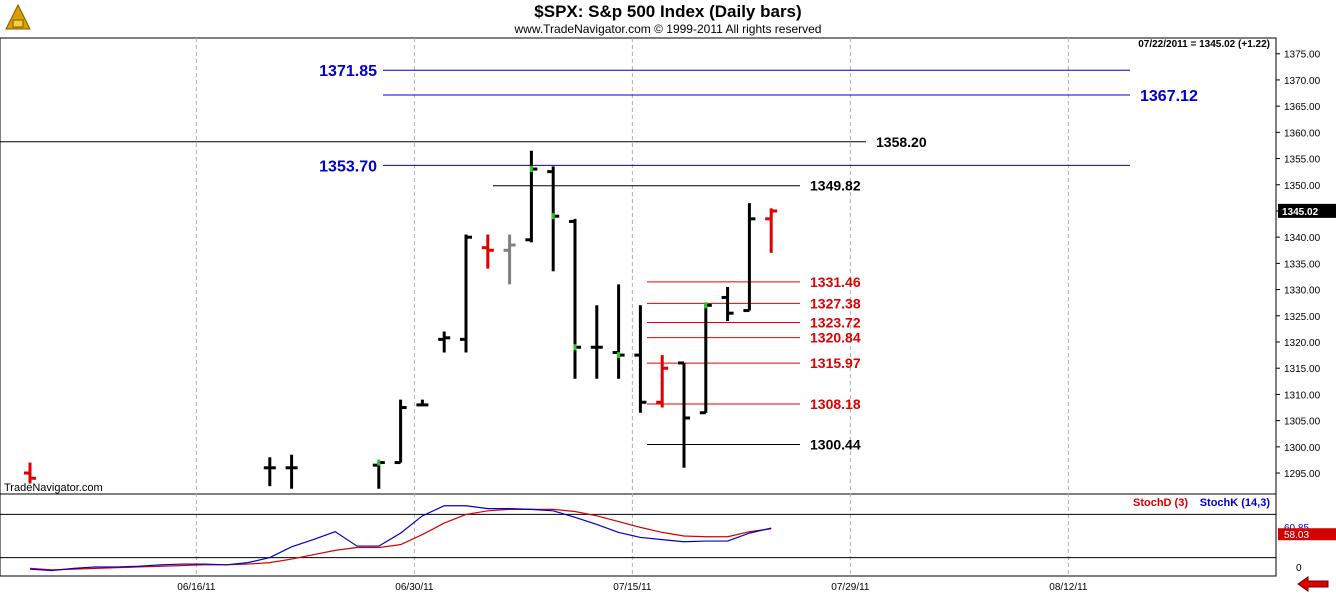 Image resolution: width=1336 pixels, height=594 pixels. Describe the element at coordinates (196, 587) in the screenshot. I see `x-tick-label: 06/16/11` at that location.